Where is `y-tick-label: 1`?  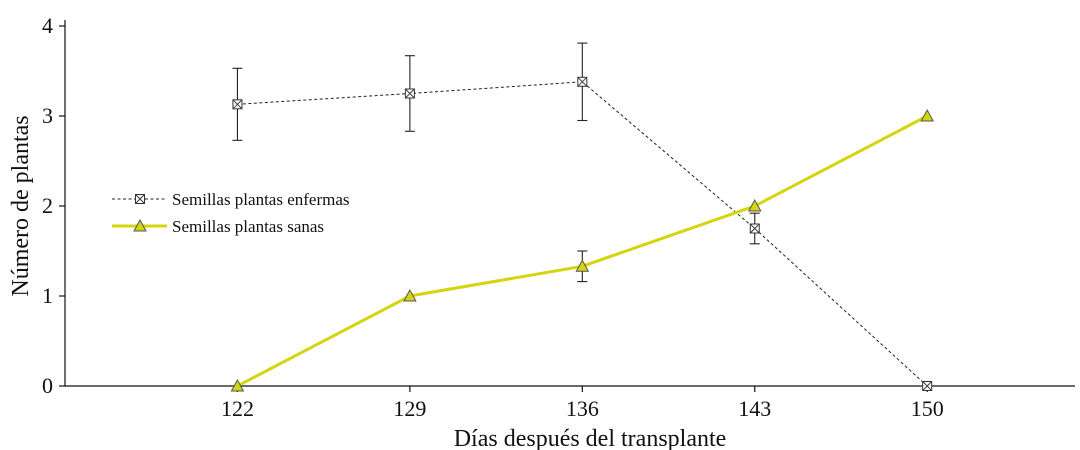
y-tick-label: 1 is located at coordinates (47, 295).